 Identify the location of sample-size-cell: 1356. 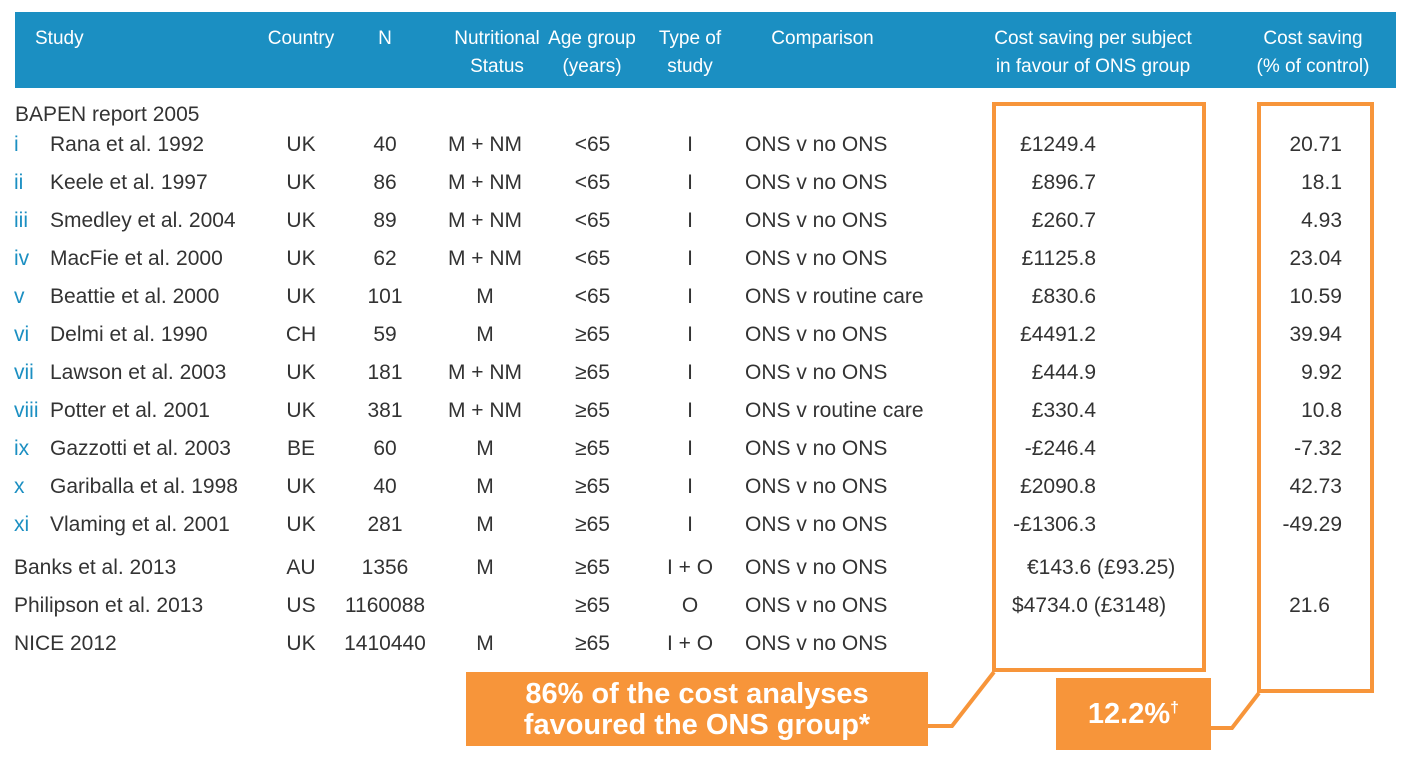
(385, 567).